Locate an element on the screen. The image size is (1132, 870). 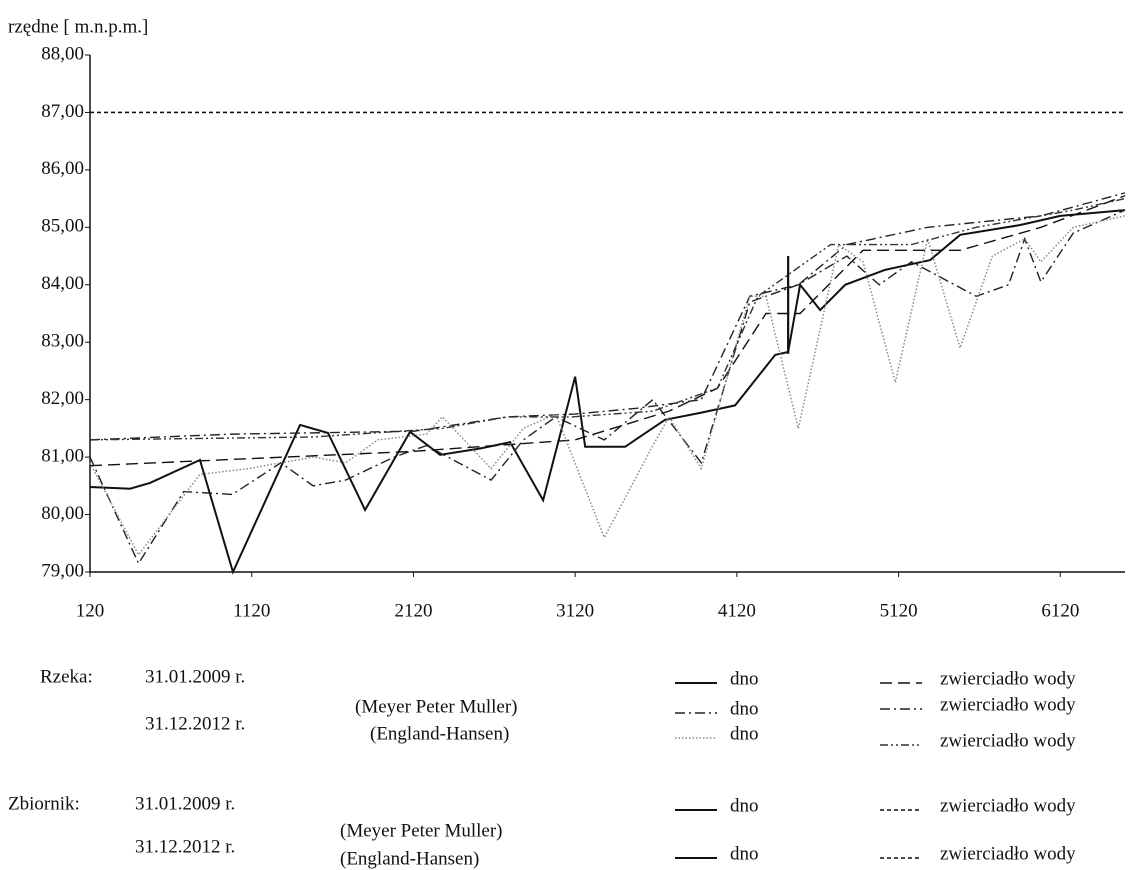
y-tick-label: 87,00 is located at coordinates (62, 111).